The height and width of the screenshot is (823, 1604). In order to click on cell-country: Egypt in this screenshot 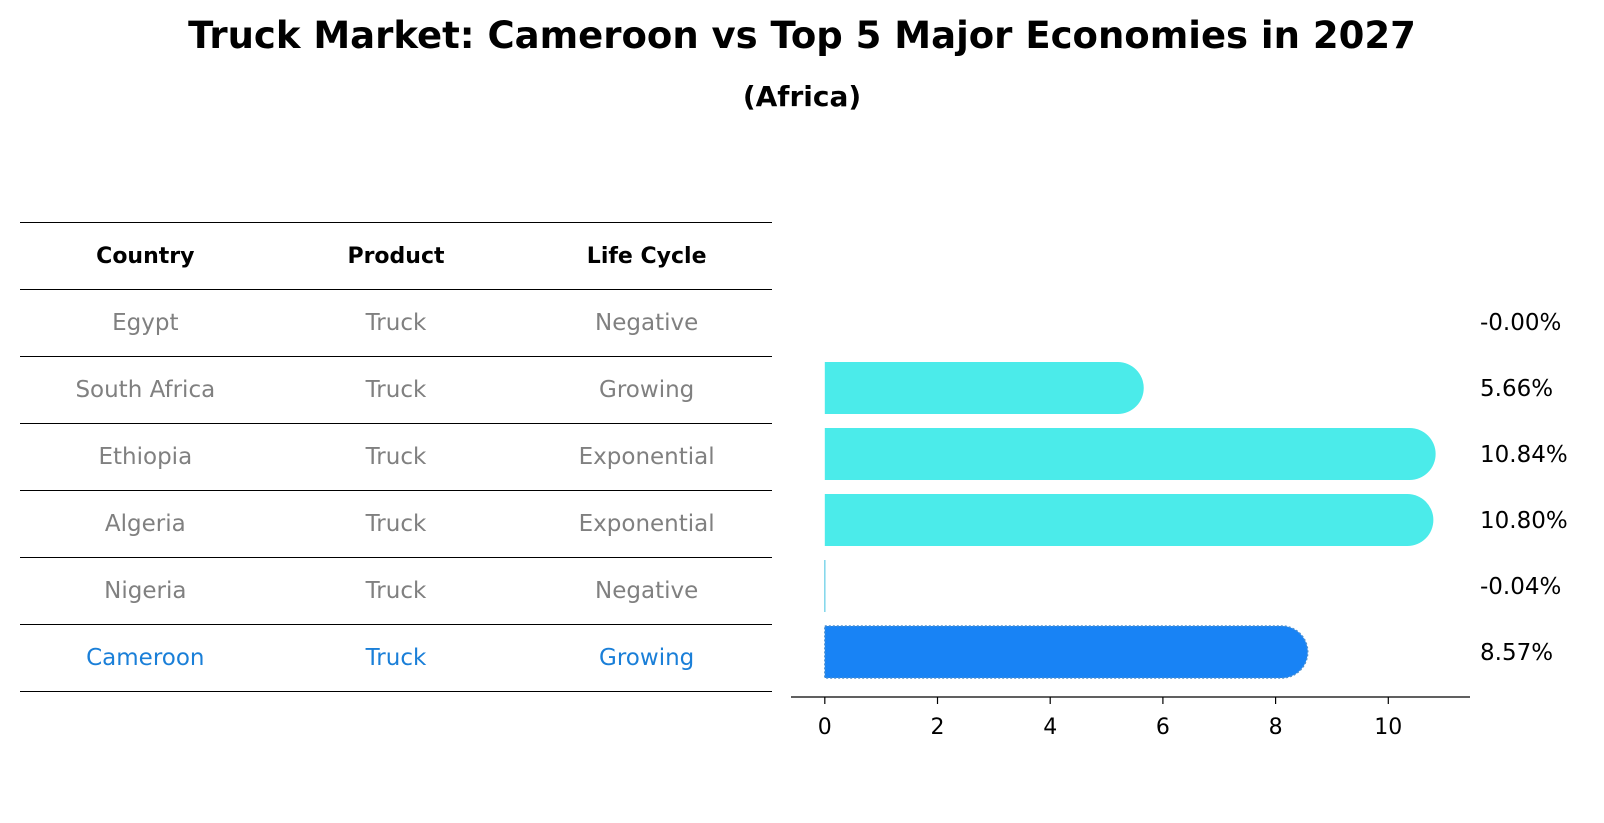, I will do `click(145, 323)`.